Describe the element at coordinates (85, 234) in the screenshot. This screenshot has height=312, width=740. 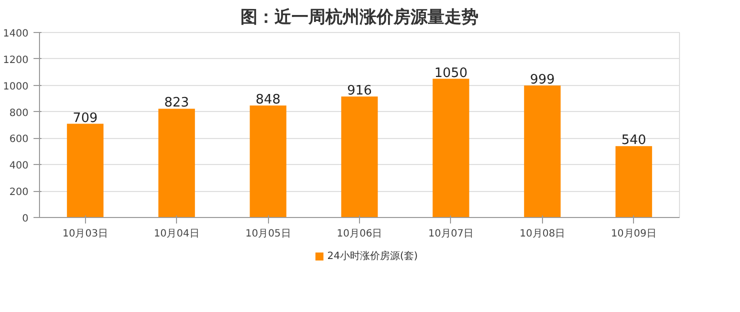
I see `x-tick-label: 10月03日` at that location.